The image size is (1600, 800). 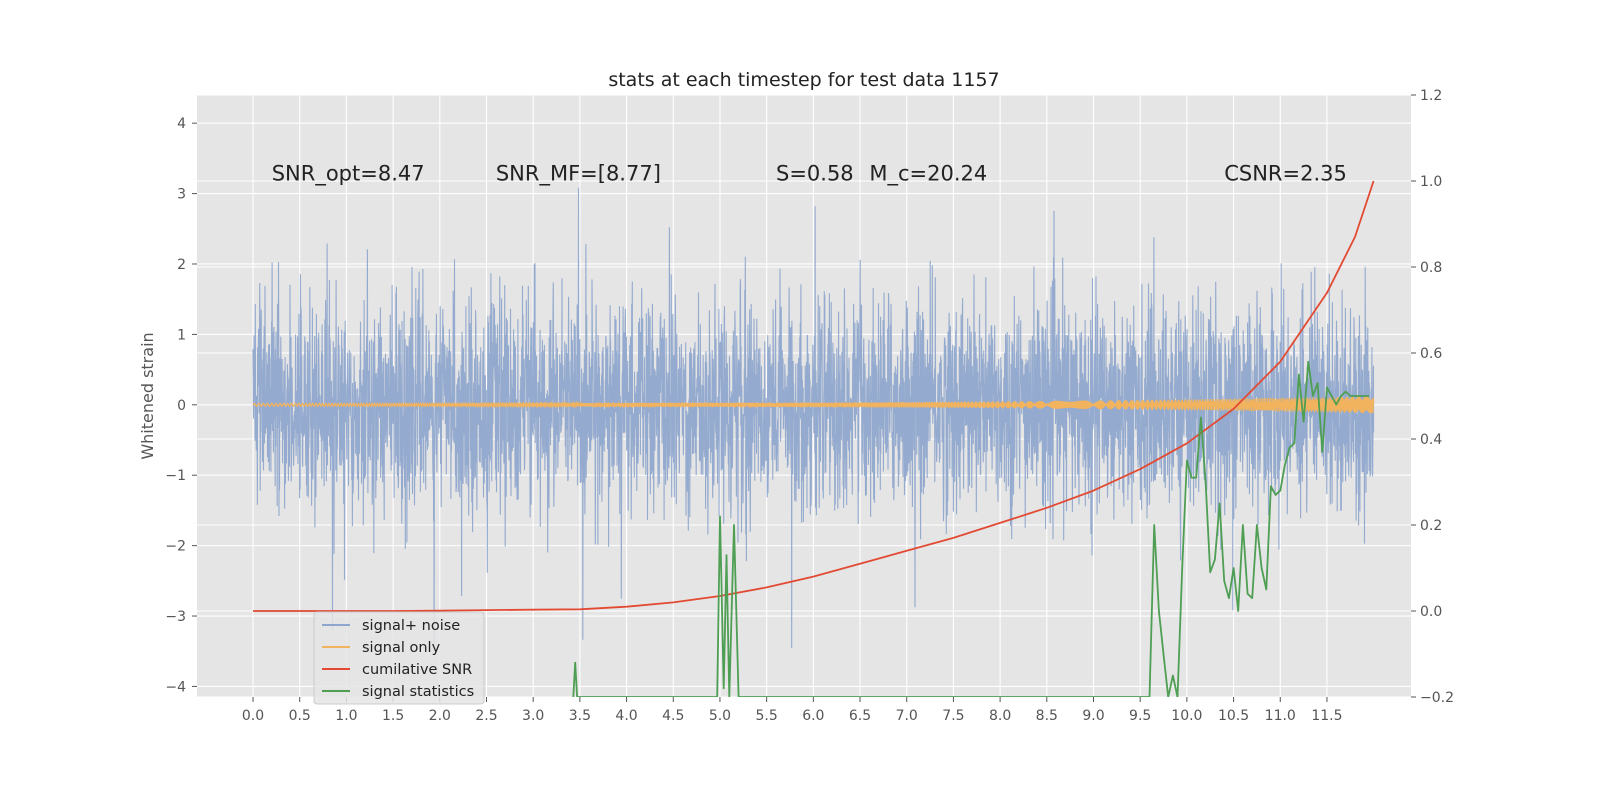 I want to click on y-tick-label: 1, so click(x=181, y=335).